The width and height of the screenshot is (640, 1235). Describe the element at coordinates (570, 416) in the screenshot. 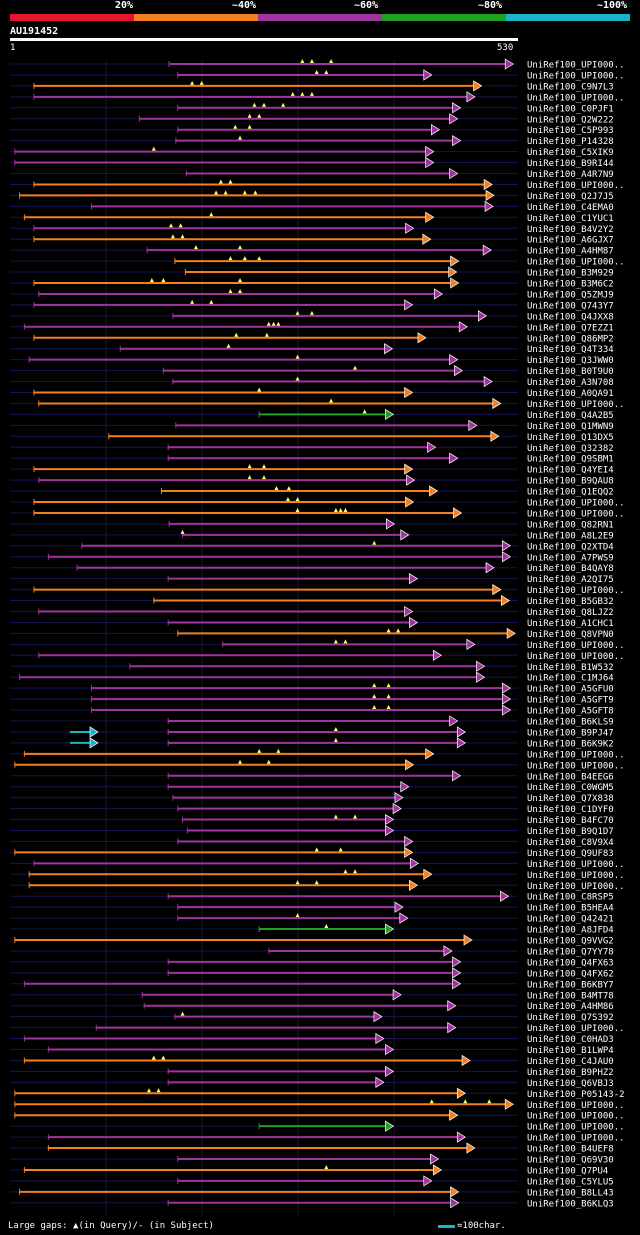

I see `hit-label: UniRef100_Q4A2B5` at that location.